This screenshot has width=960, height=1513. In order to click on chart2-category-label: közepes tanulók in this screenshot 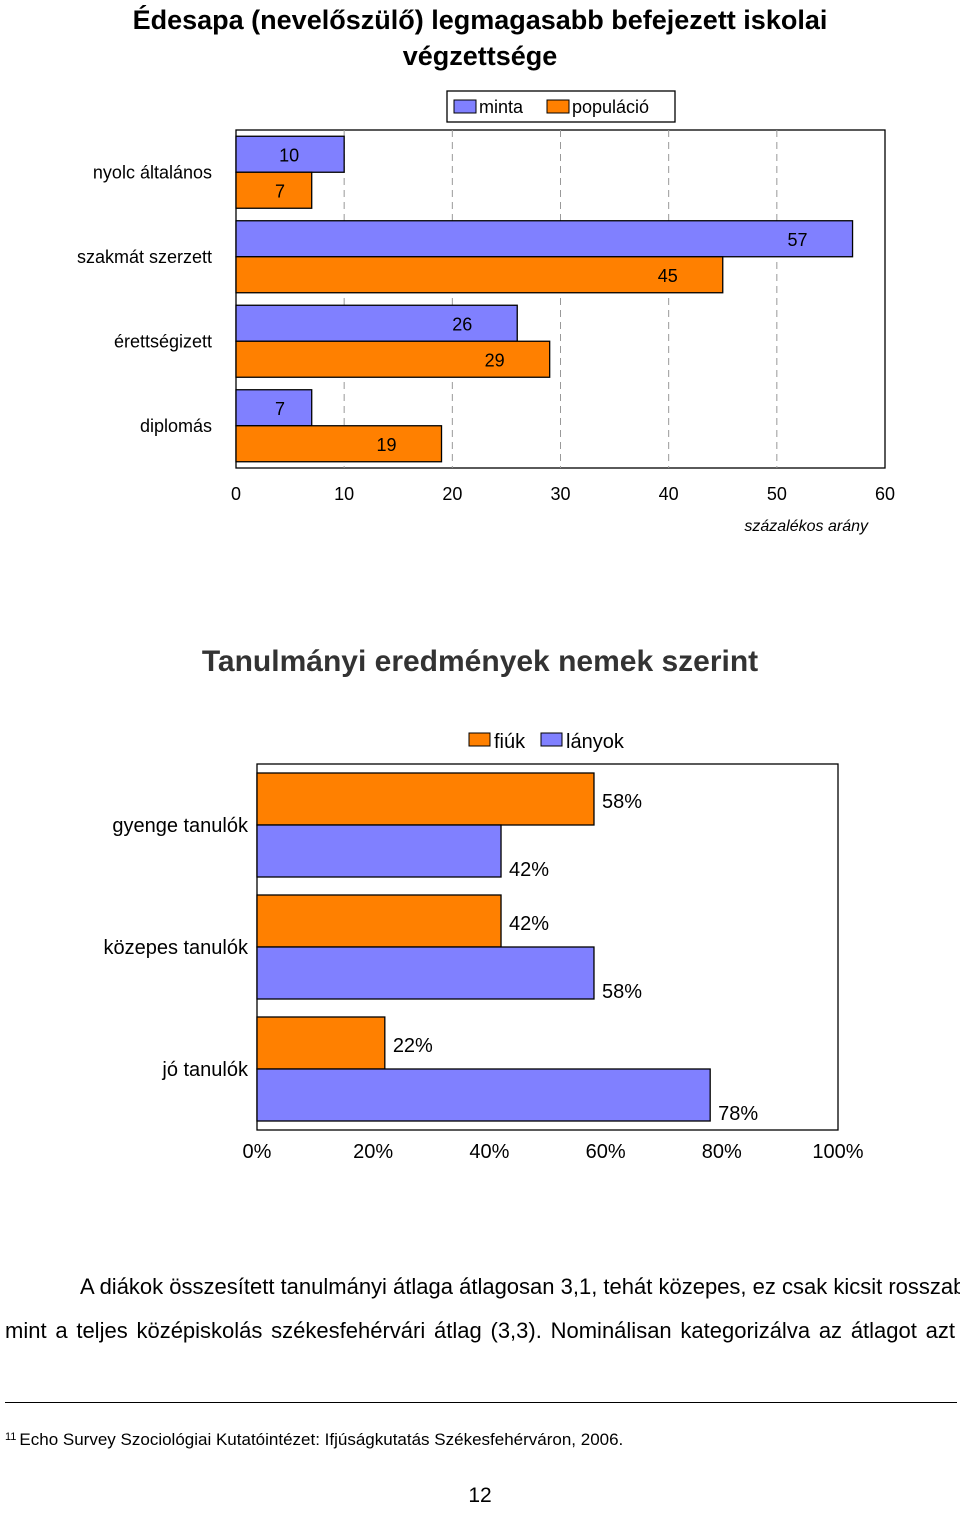, I will do `click(176, 948)`.